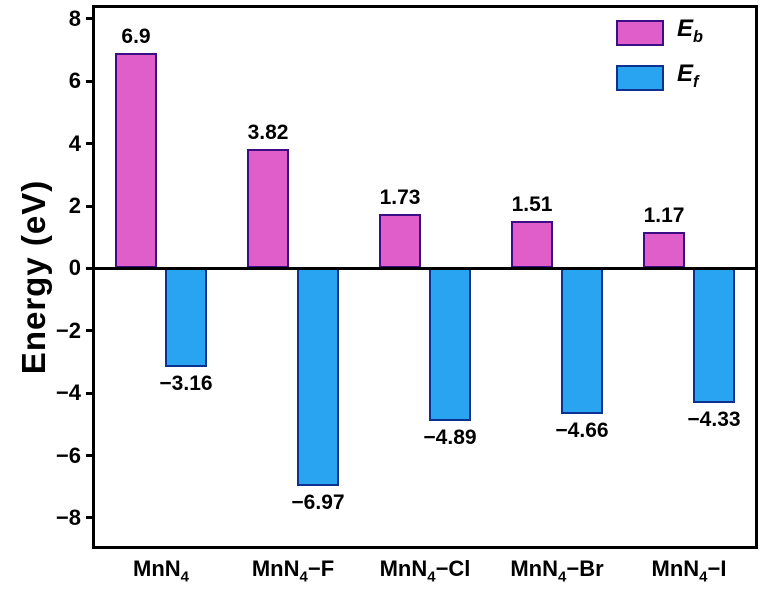  What do you see at coordinates (90, 518) in the screenshot?
I see `y-tick-mark--8` at bounding box center [90, 518].